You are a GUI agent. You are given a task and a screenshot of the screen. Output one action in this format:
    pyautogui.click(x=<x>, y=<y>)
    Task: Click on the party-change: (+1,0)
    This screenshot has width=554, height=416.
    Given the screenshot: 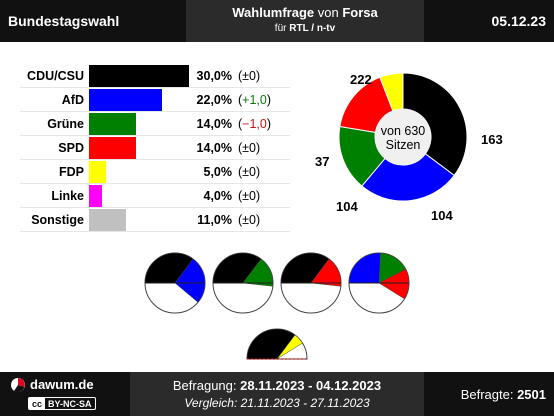 What is the action you would take?
    pyautogui.click(x=255, y=100)
    